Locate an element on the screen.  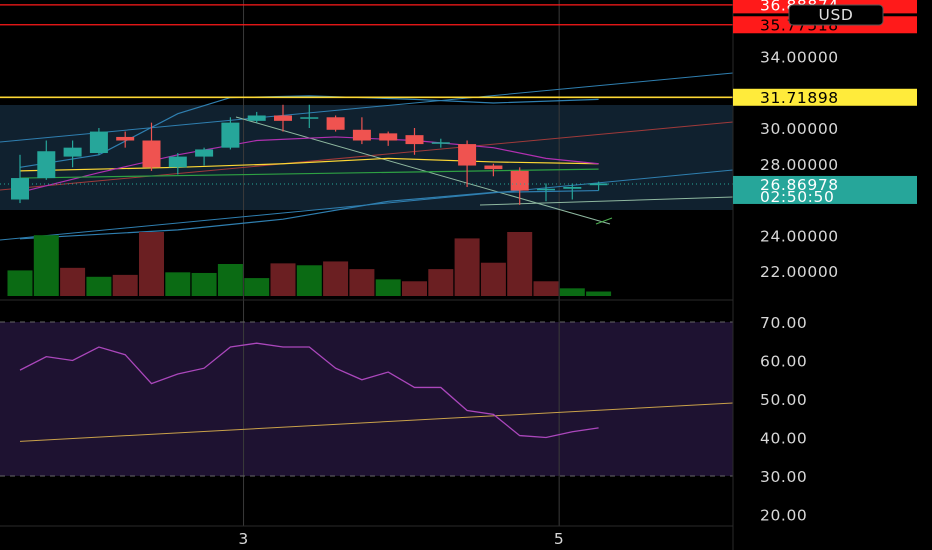
rsi-trendline is located at coordinates (376, 422).